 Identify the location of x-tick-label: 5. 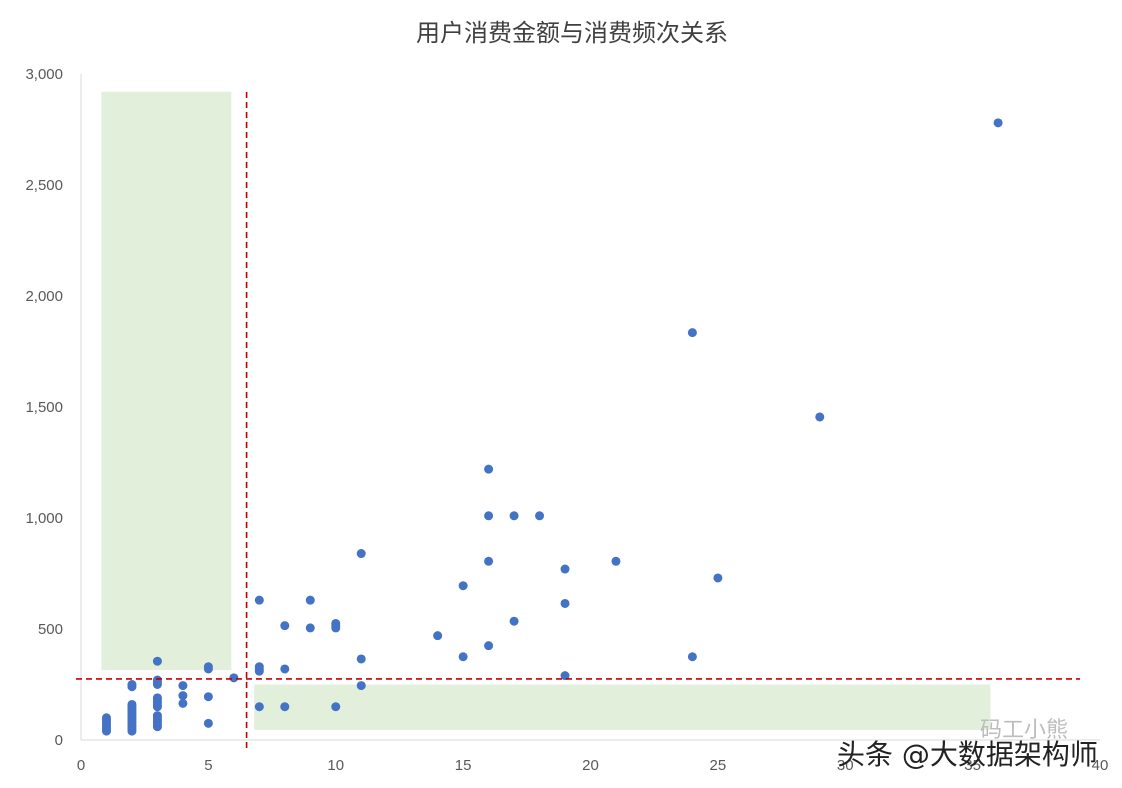
(208, 765).